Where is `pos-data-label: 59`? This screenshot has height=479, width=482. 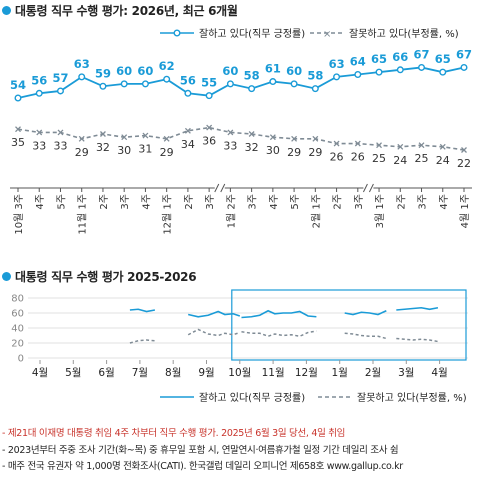
pos-data-label: 59 is located at coordinates (103, 73).